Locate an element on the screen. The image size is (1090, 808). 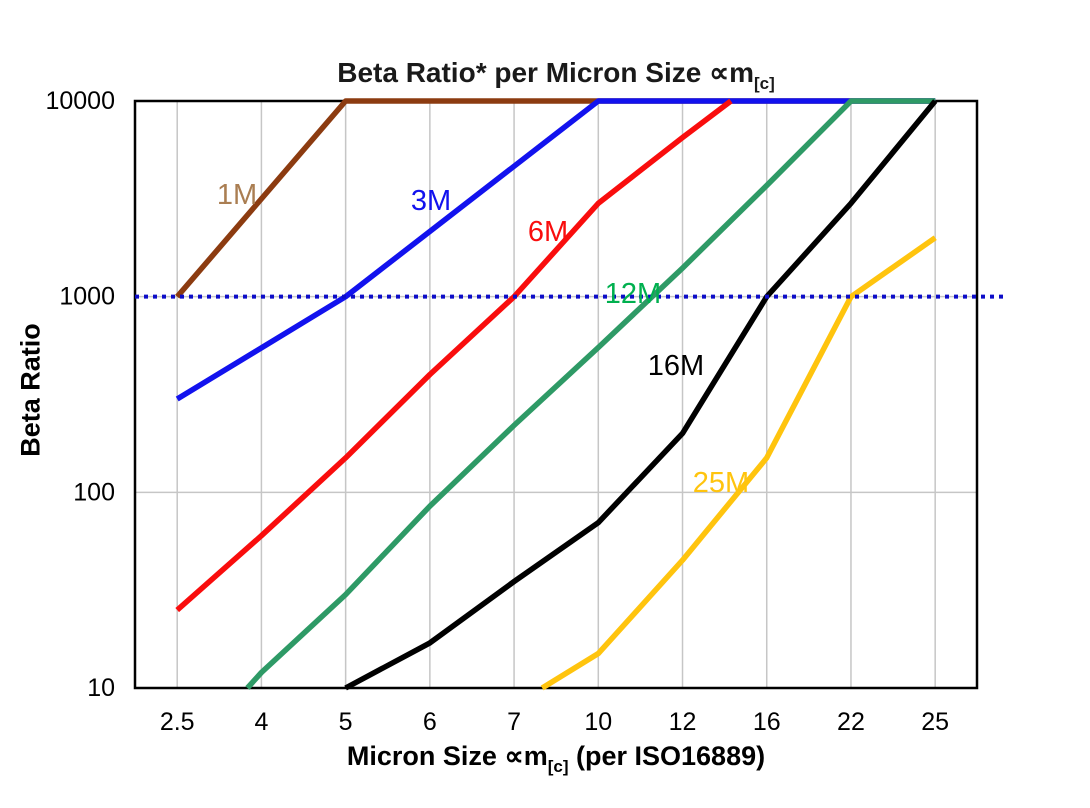
series-label-1M: 1M is located at coordinates (237, 195).